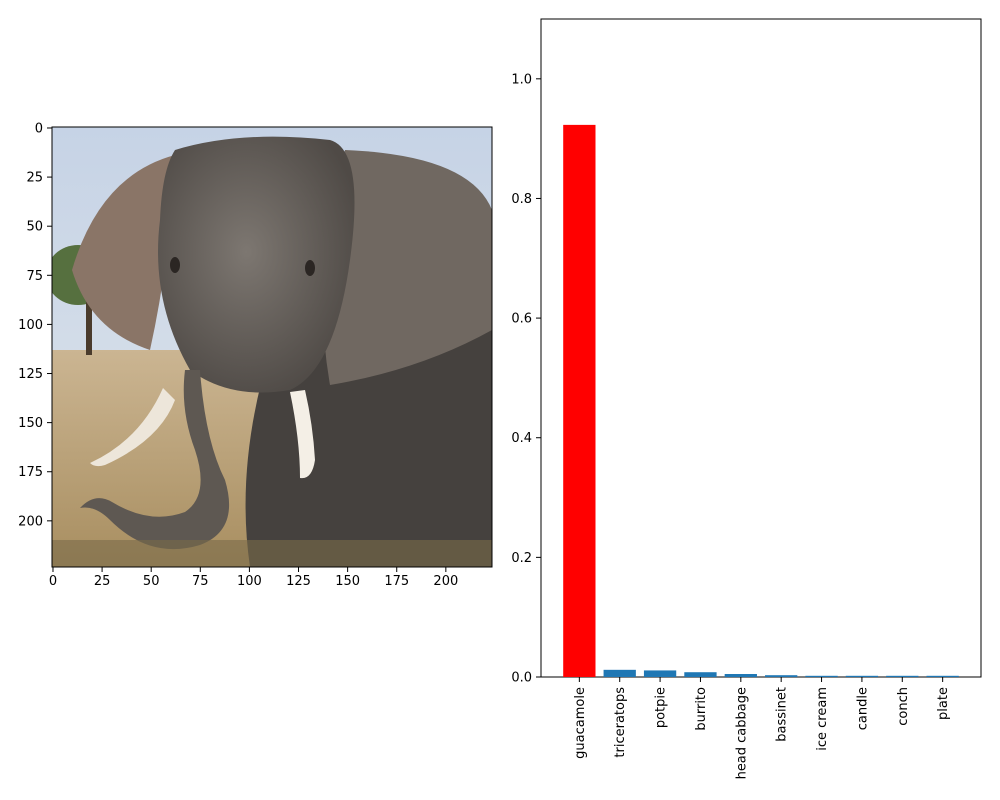 The width and height of the screenshot is (1000, 800). I want to click on bar-y-tick-label: 0.0, so click(521, 678).